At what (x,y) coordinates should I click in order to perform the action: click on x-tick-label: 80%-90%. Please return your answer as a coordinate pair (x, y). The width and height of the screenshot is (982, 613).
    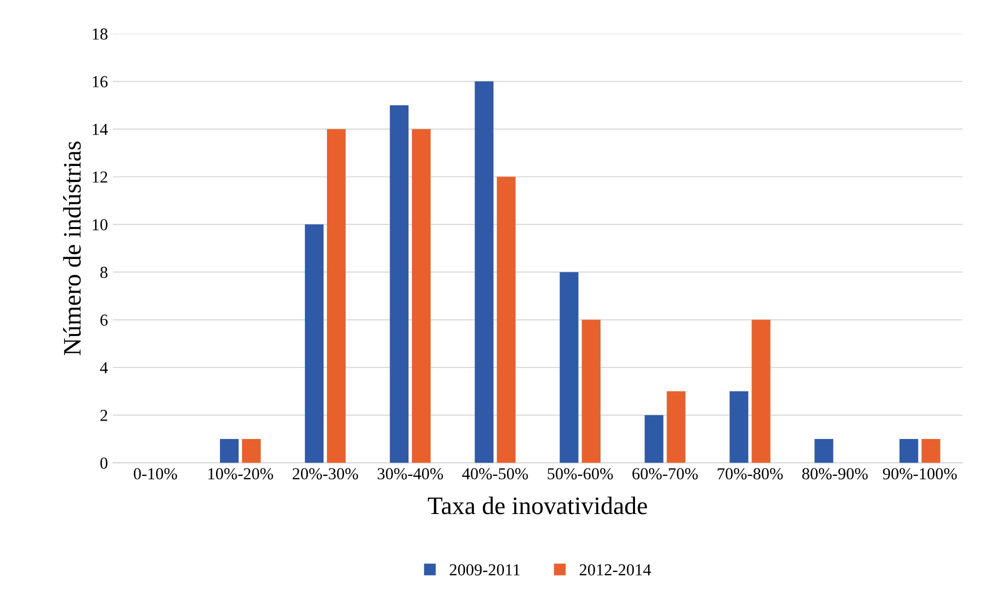
    Looking at the image, I should click on (835, 474).